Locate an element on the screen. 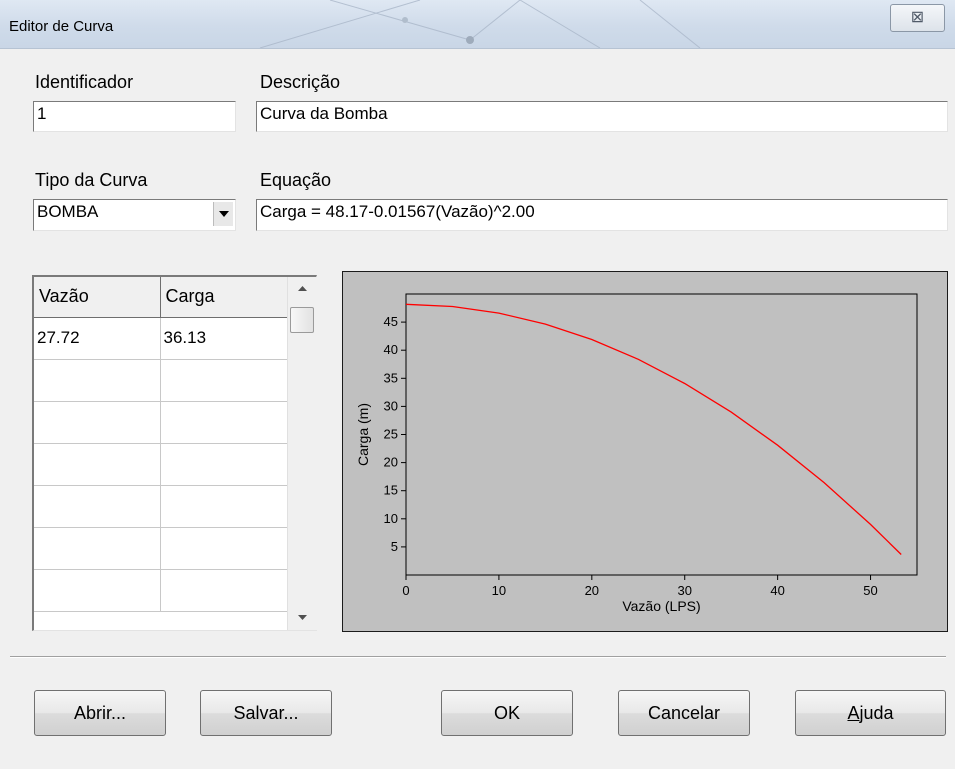 Image resolution: width=955 pixels, height=769 pixels. chevron-down-icon is located at coordinates (223, 214).